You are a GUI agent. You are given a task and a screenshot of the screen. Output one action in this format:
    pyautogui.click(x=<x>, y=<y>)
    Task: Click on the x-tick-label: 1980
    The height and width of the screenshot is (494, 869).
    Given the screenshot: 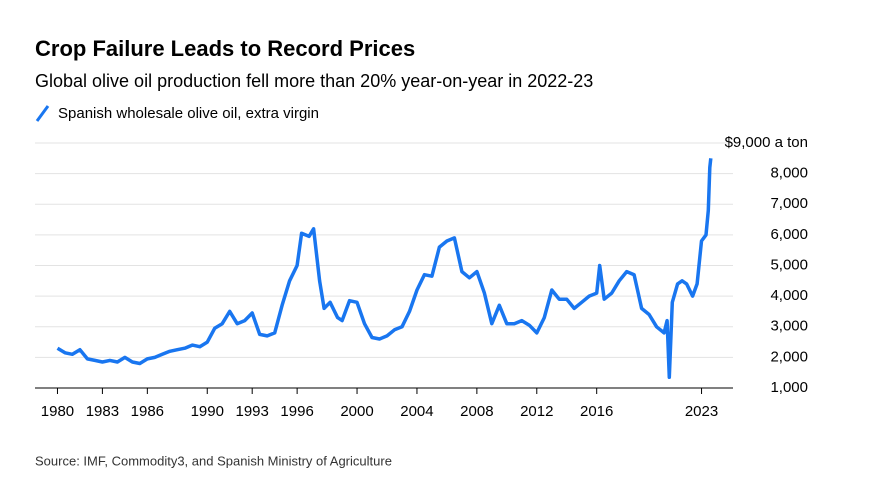 What is the action you would take?
    pyautogui.click(x=57, y=411)
    